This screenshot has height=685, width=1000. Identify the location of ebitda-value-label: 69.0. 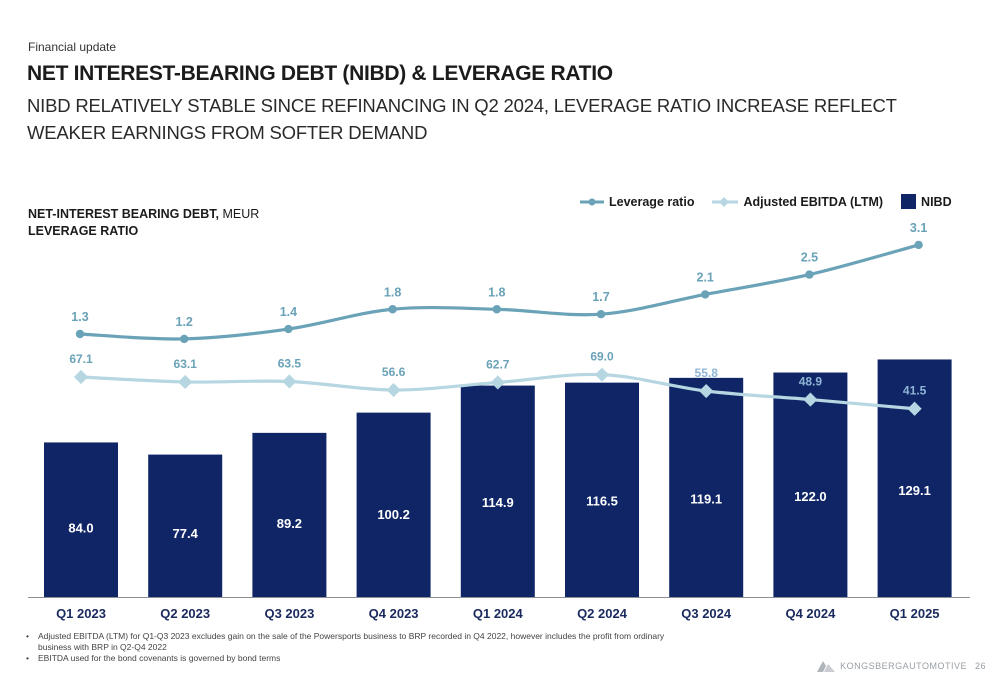
(602, 357).